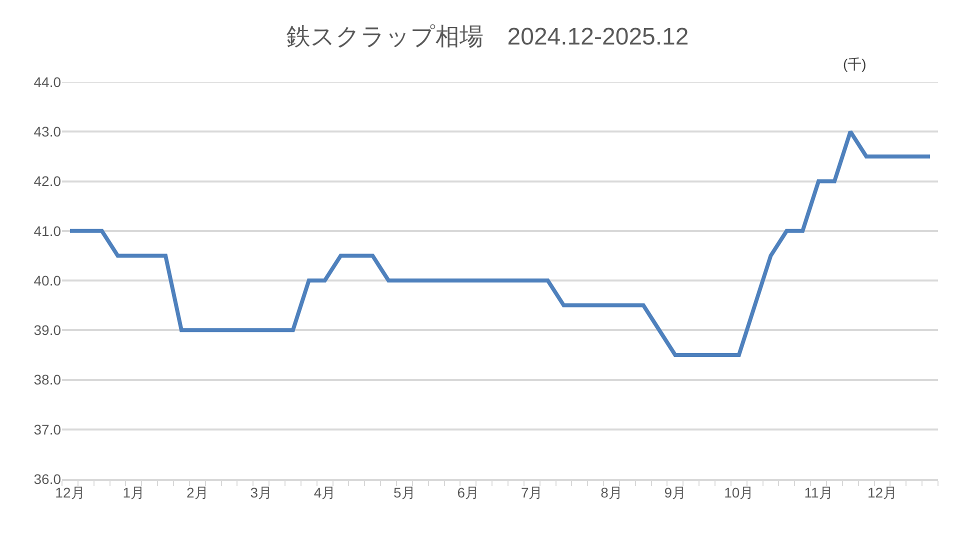 This screenshot has width=975, height=549. What do you see at coordinates (261, 492) in the screenshot?
I see `x-tick-label: 3月` at bounding box center [261, 492].